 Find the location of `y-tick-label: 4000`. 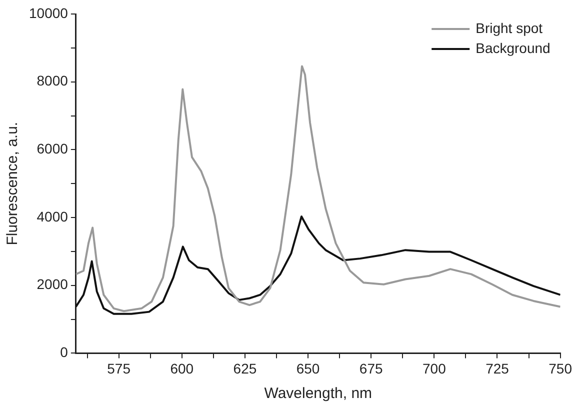

y-tick-label: 4000 is located at coordinates (52, 216).